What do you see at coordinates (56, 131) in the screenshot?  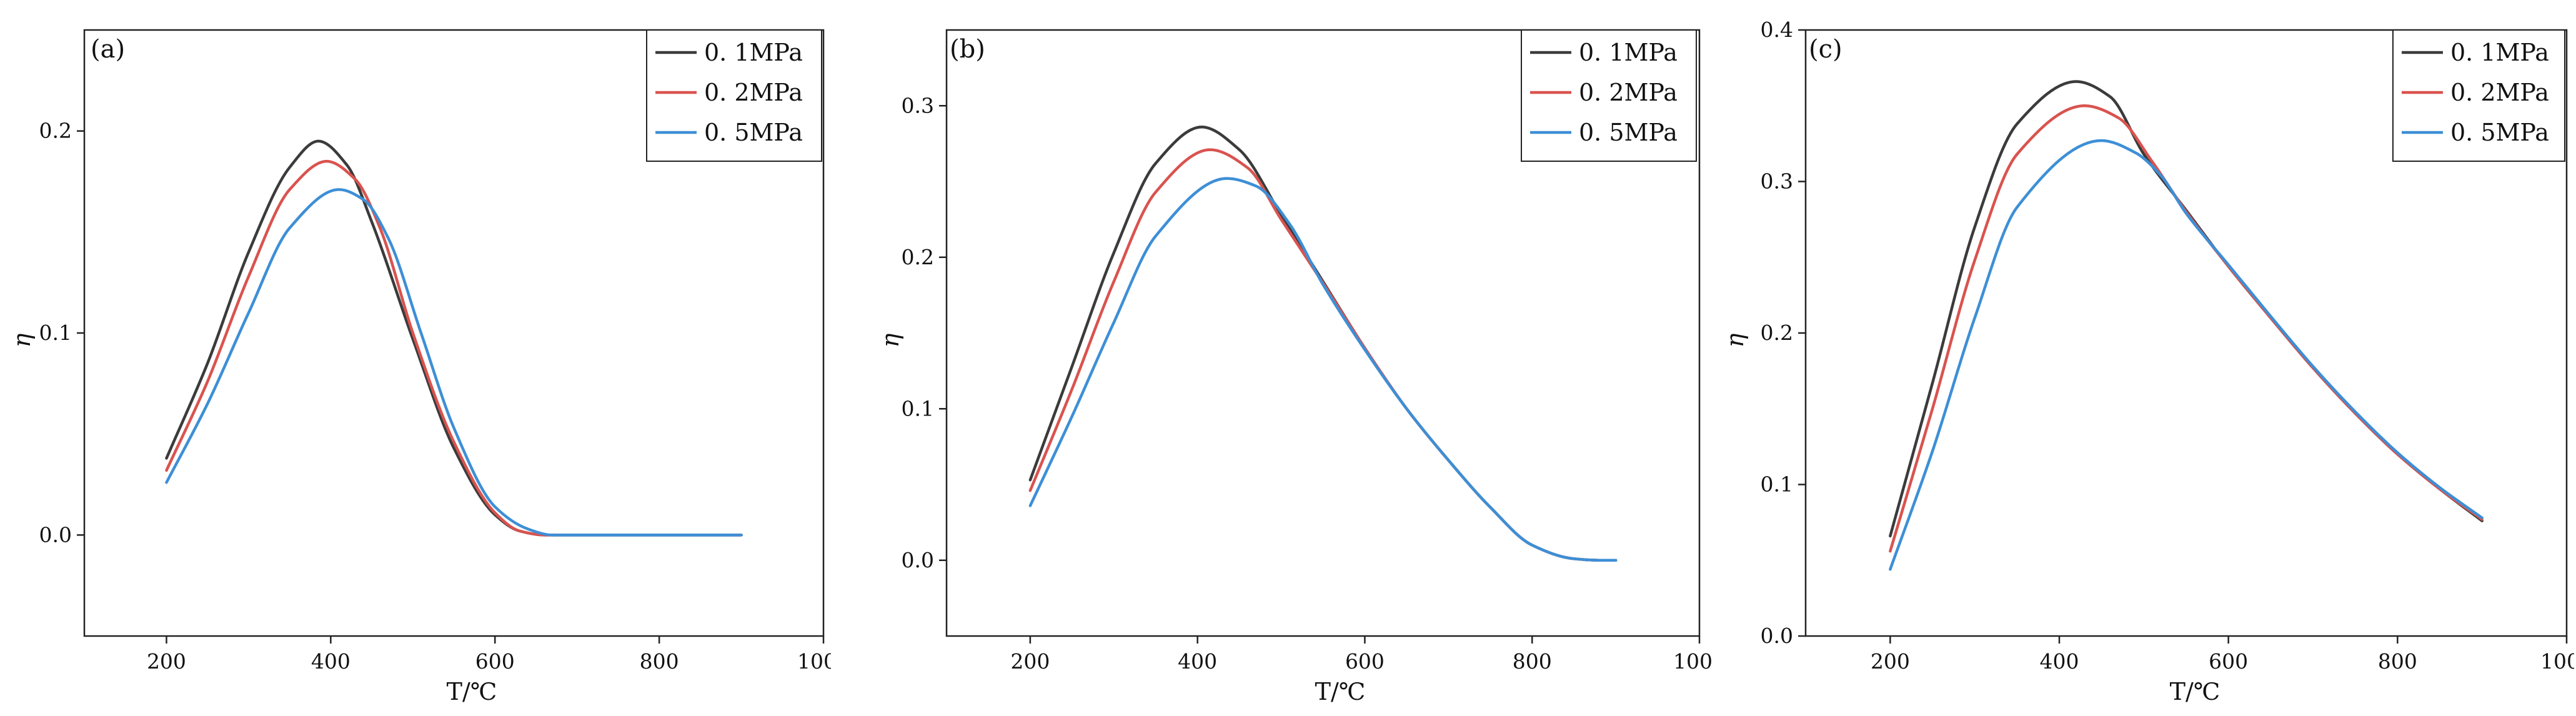 I see `y-tick-label-a: 0.2` at bounding box center [56, 131].